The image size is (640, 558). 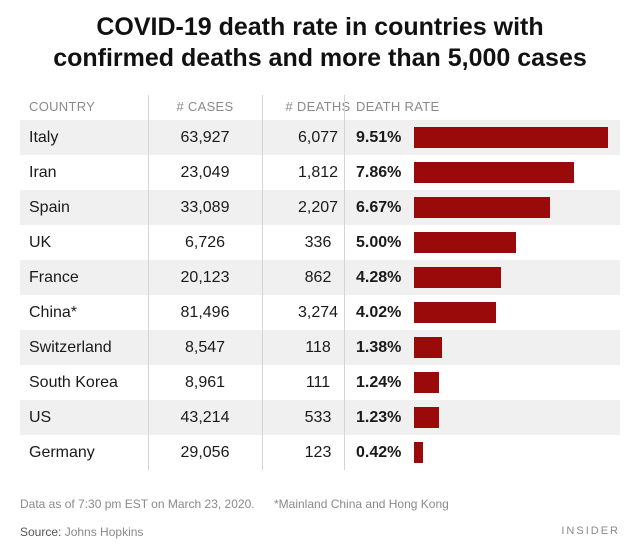 What do you see at coordinates (104, 532) in the screenshot?
I see `source-value: Johns Hopkins` at bounding box center [104, 532].